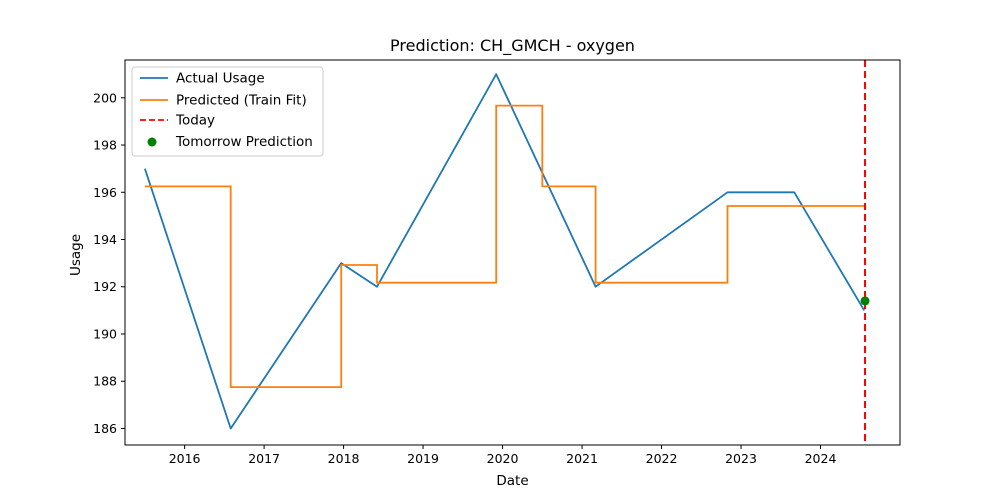 Image resolution: width=1000 pixels, height=500 pixels. What do you see at coordinates (512, 46) in the screenshot?
I see `chart-title: Prediction: CH_GMCH - oxygen` at bounding box center [512, 46].